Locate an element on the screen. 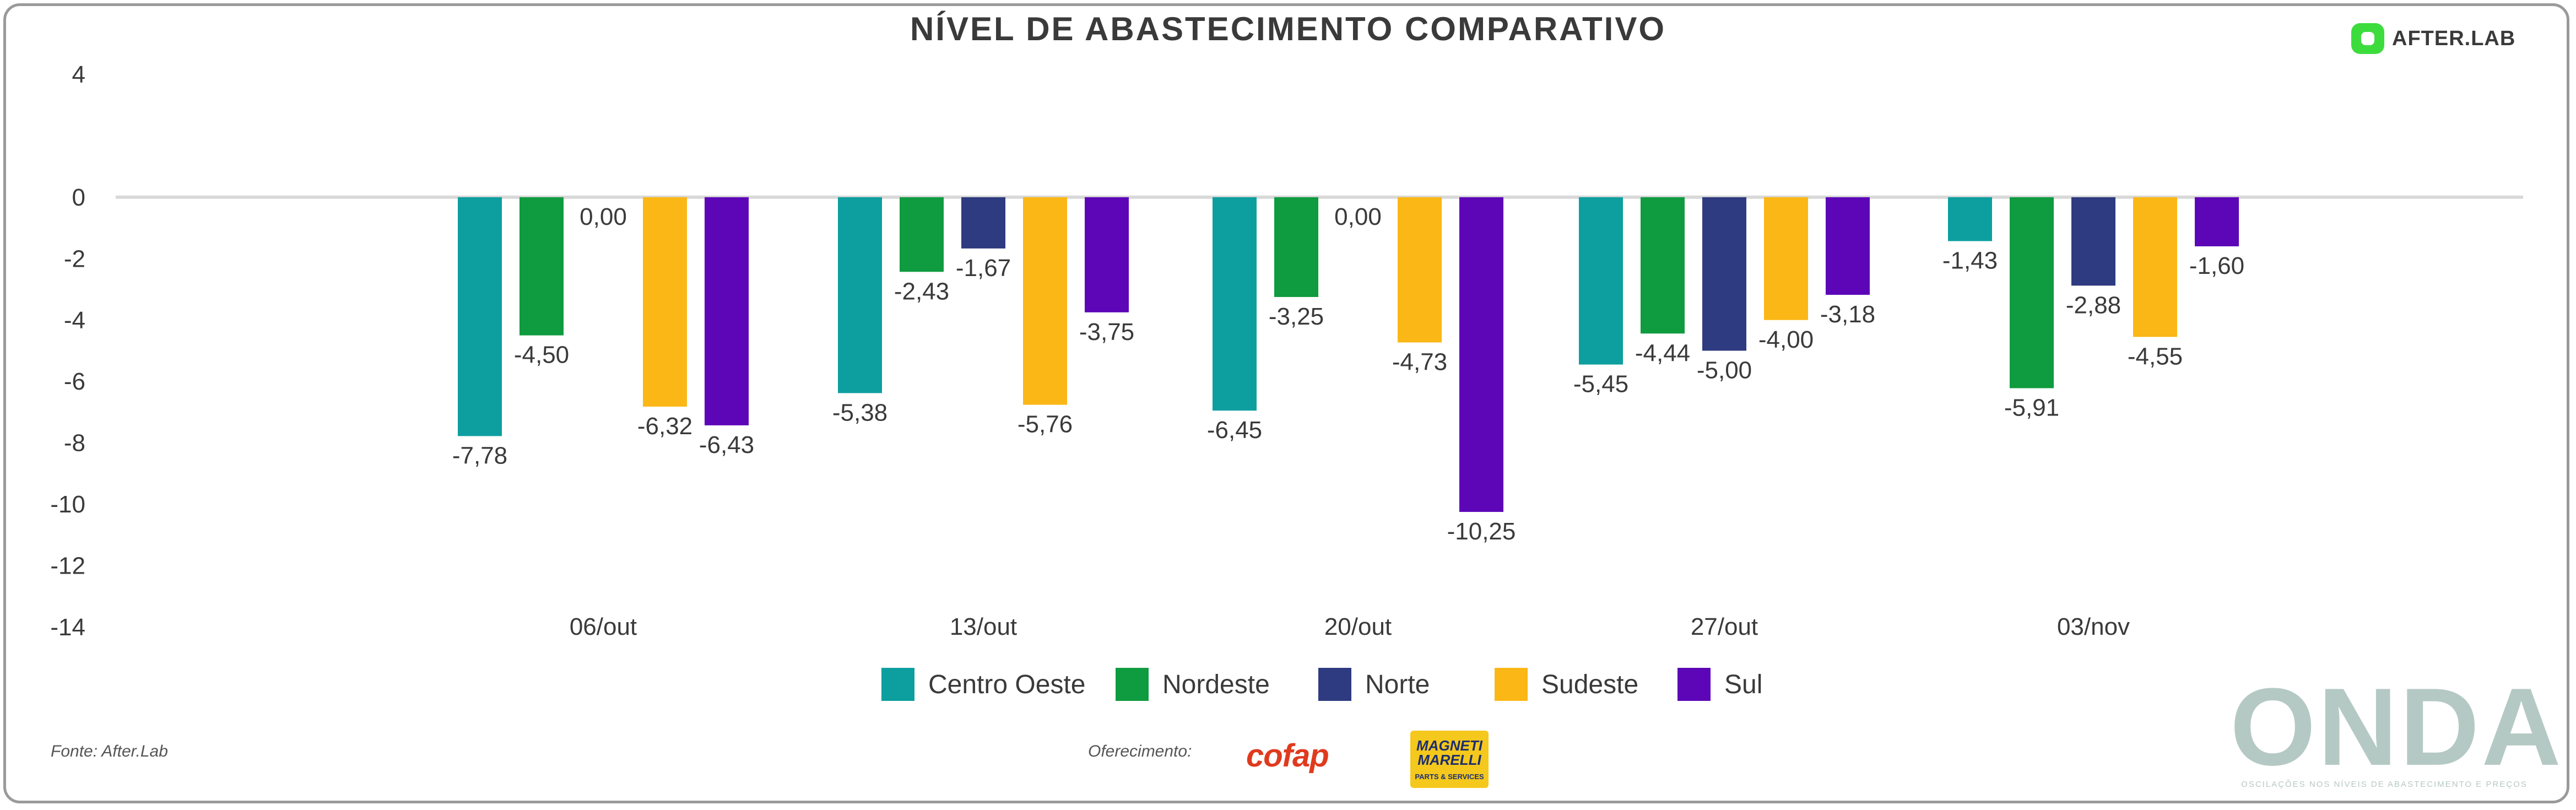 The width and height of the screenshot is (2576, 810). afterlab-logo: AFTER.LAB is located at coordinates (2433, 38).